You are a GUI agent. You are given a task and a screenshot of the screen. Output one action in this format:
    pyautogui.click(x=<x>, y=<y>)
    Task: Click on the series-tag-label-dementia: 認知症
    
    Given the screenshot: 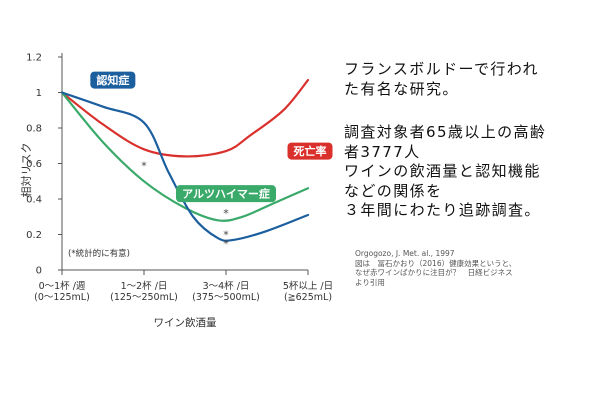 What is the action you would take?
    pyautogui.click(x=112, y=80)
    